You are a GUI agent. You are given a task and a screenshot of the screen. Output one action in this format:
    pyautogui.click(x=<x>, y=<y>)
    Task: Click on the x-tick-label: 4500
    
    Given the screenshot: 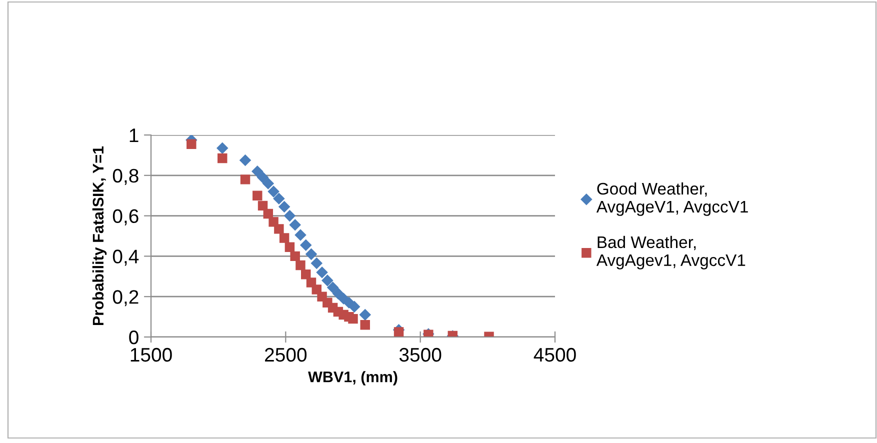 What is the action you would take?
    pyautogui.click(x=555, y=355)
    